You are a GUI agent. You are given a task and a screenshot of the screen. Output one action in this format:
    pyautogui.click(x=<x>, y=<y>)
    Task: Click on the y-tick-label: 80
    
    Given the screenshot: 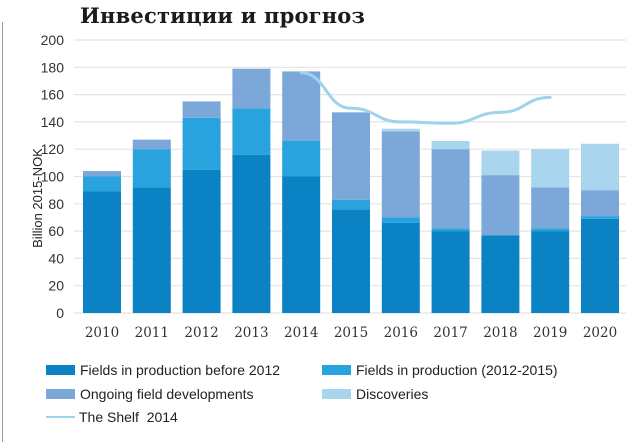 What is the action you would take?
    pyautogui.click(x=56, y=204)
    